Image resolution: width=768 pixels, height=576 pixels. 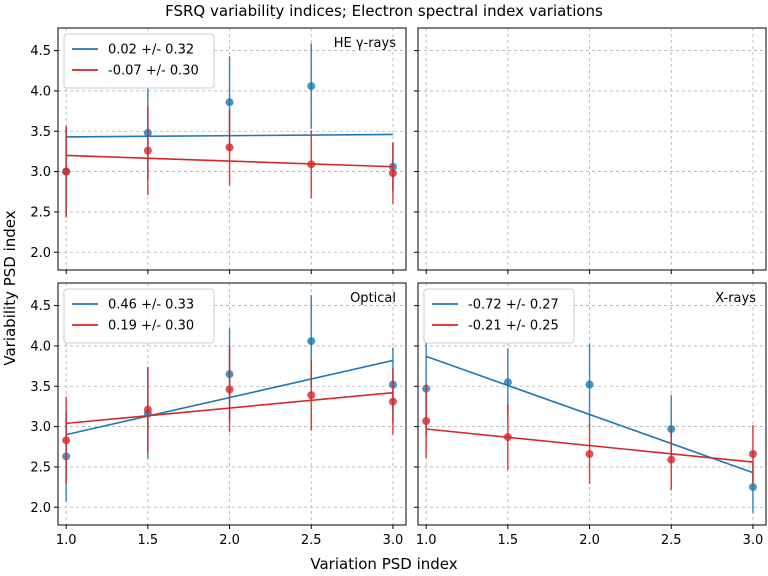 What do you see at coordinates (365, 43) in the screenshot?
I see `panel-label: HE γ-rays` at bounding box center [365, 43].